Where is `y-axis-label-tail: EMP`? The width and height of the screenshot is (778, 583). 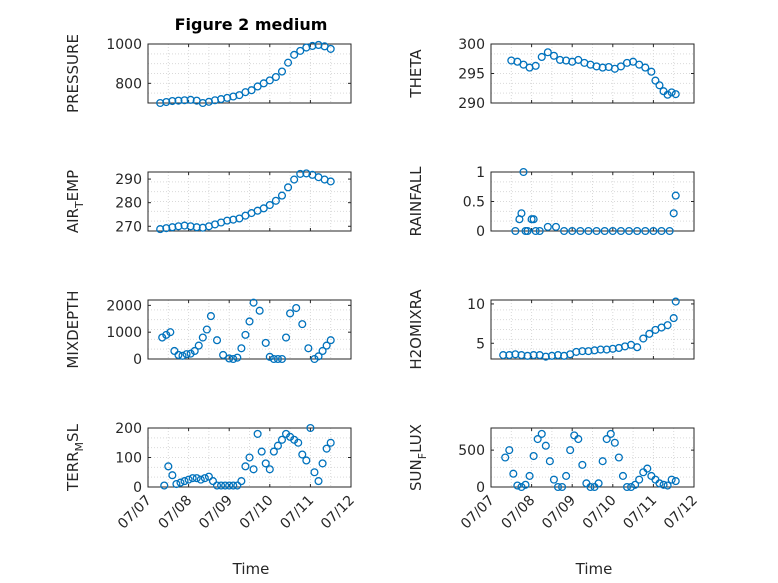
y-axis-label-tail: EMP is located at coordinates (73, 185).